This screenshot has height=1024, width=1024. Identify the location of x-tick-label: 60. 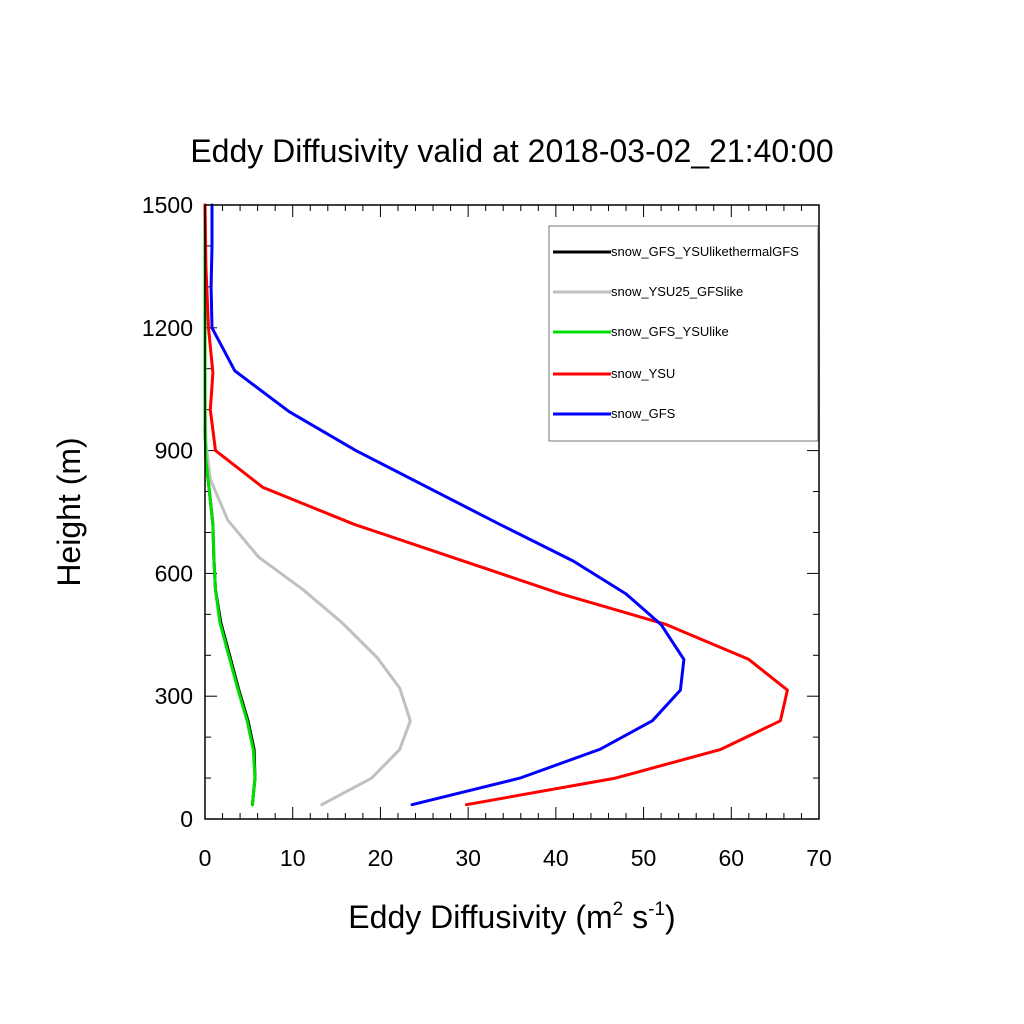
(731, 858).